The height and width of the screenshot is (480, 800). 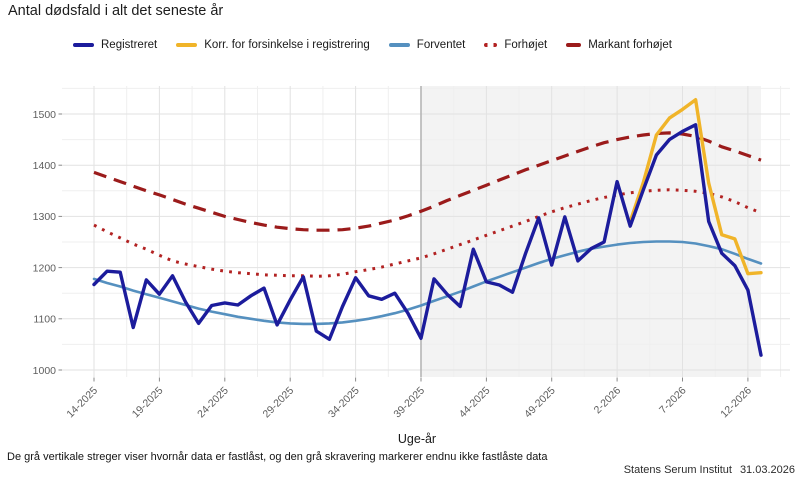 What do you see at coordinates (45, 166) in the screenshot?
I see `y-tick-label: 1400` at bounding box center [45, 166].